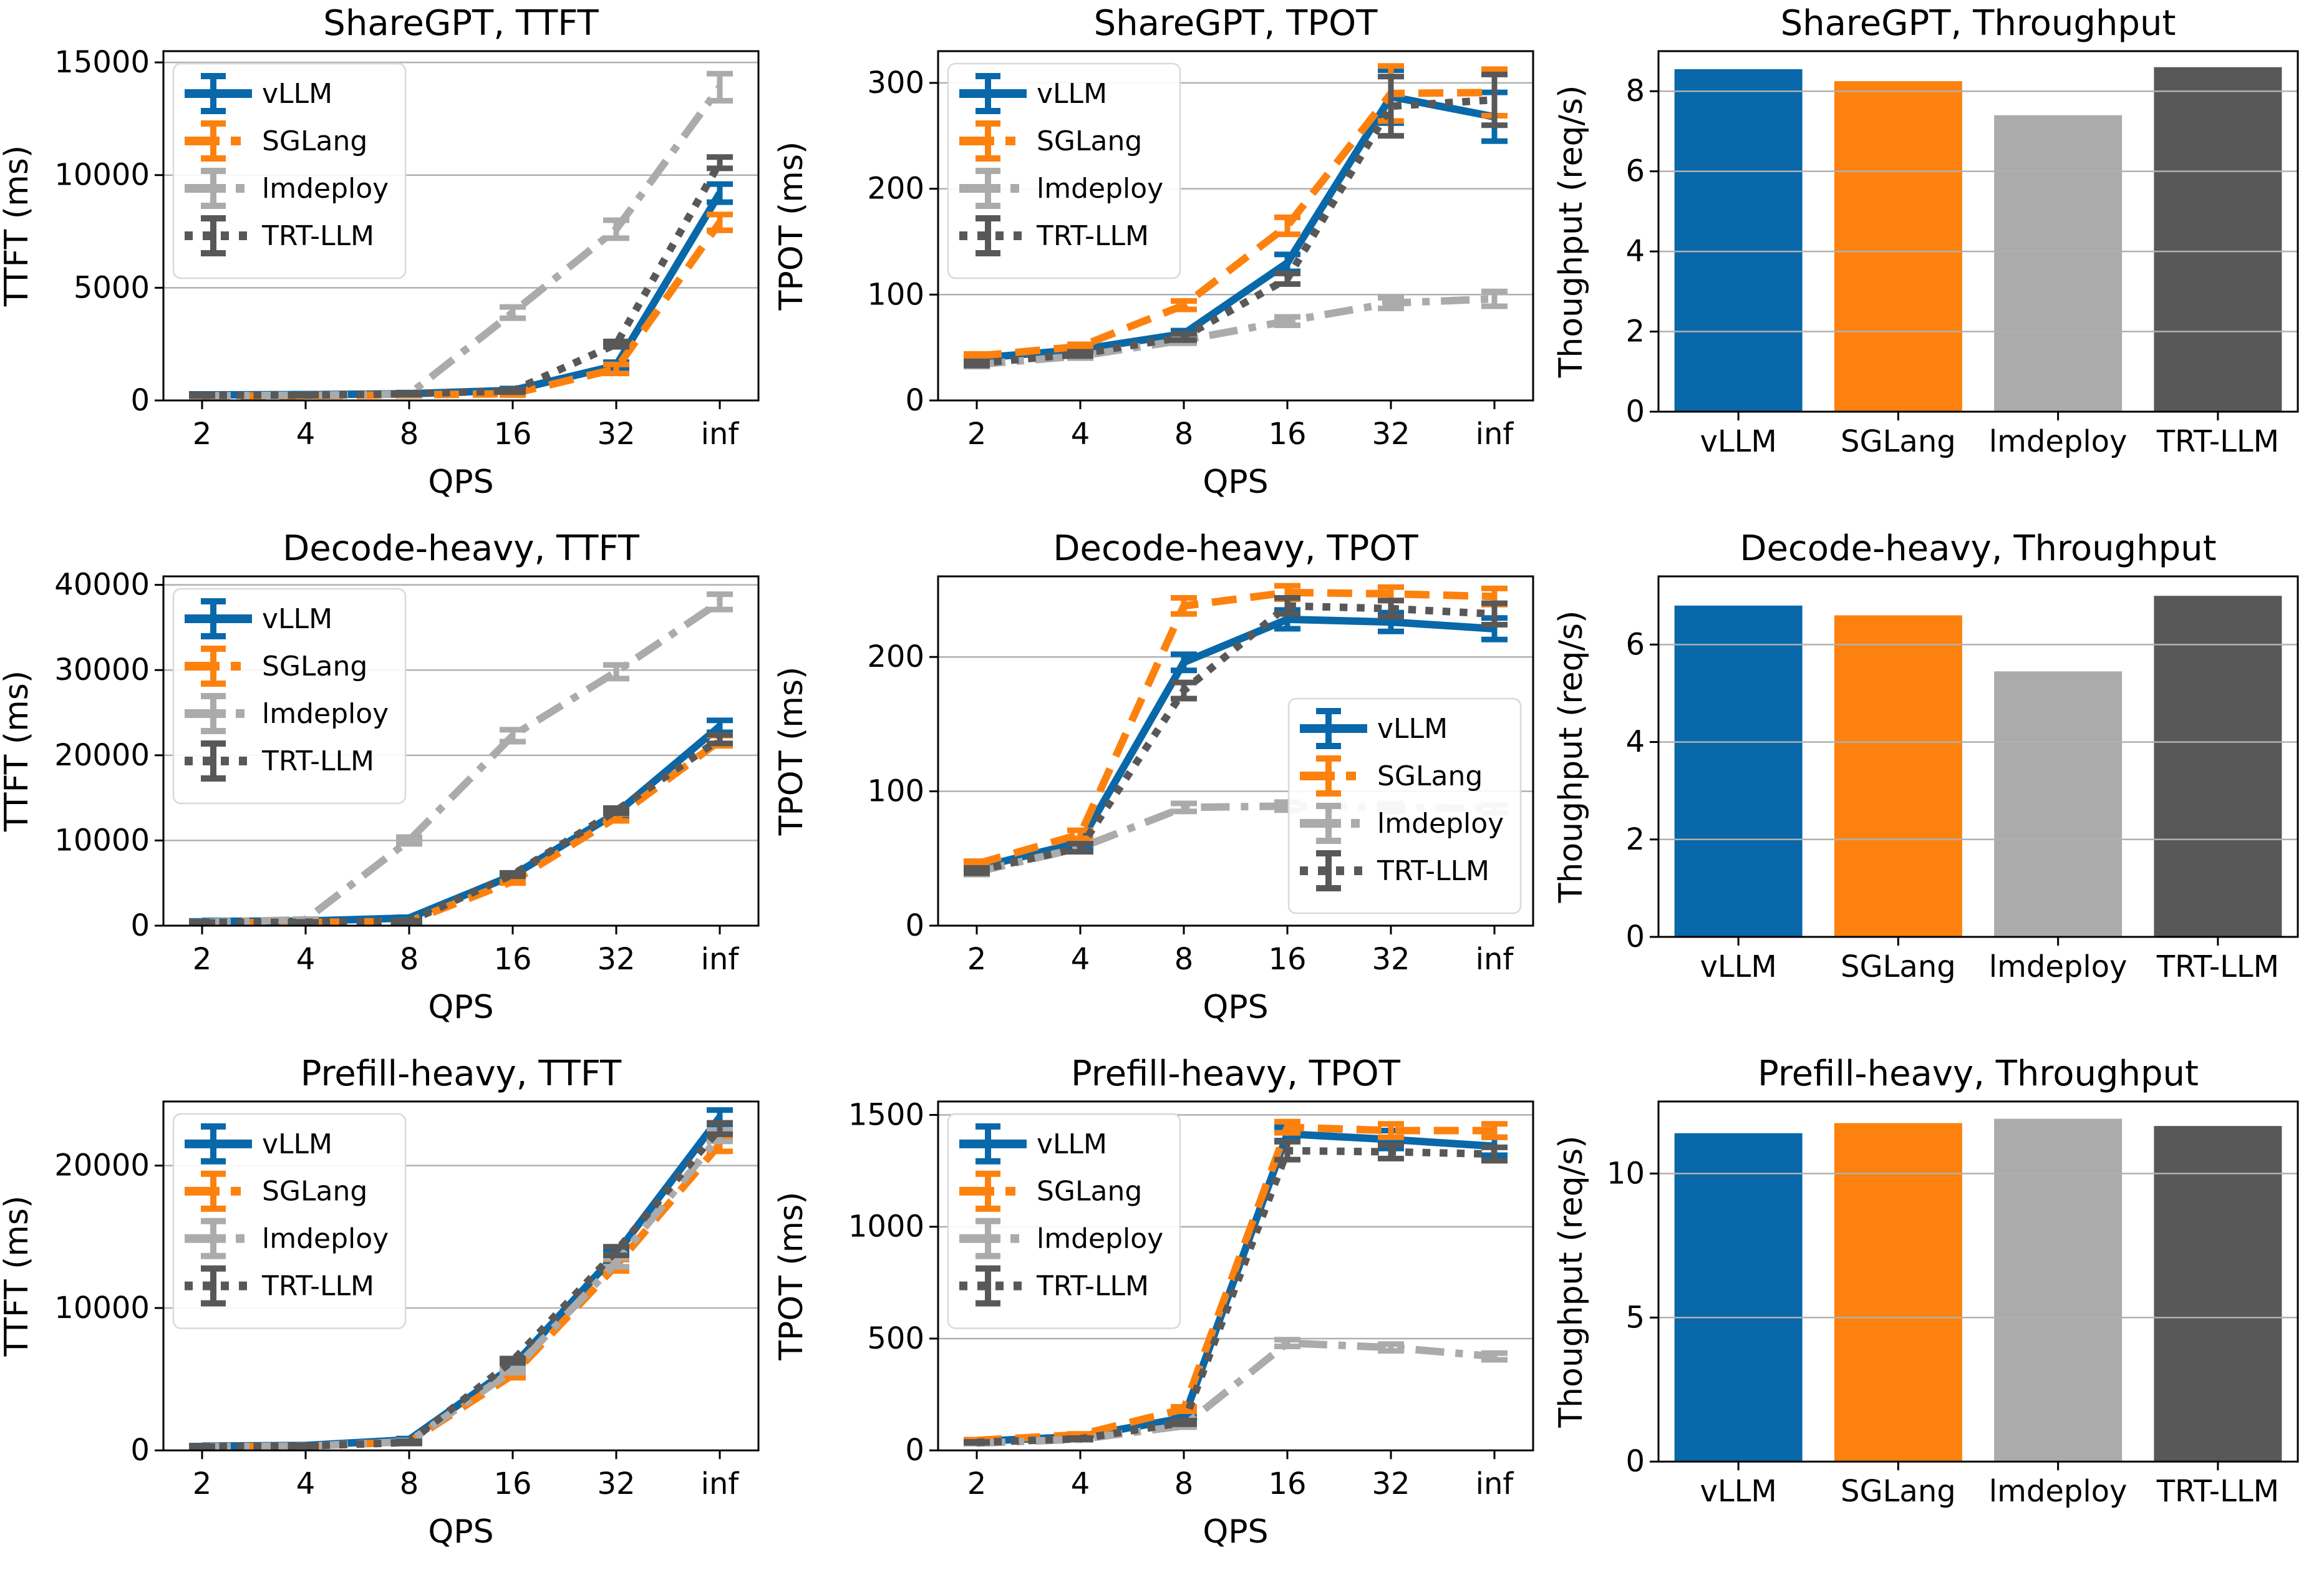 This screenshot has height=1575, width=2324. Describe the element at coordinates (1635, 742) in the screenshot. I see `y-tick-label: 4` at that location.